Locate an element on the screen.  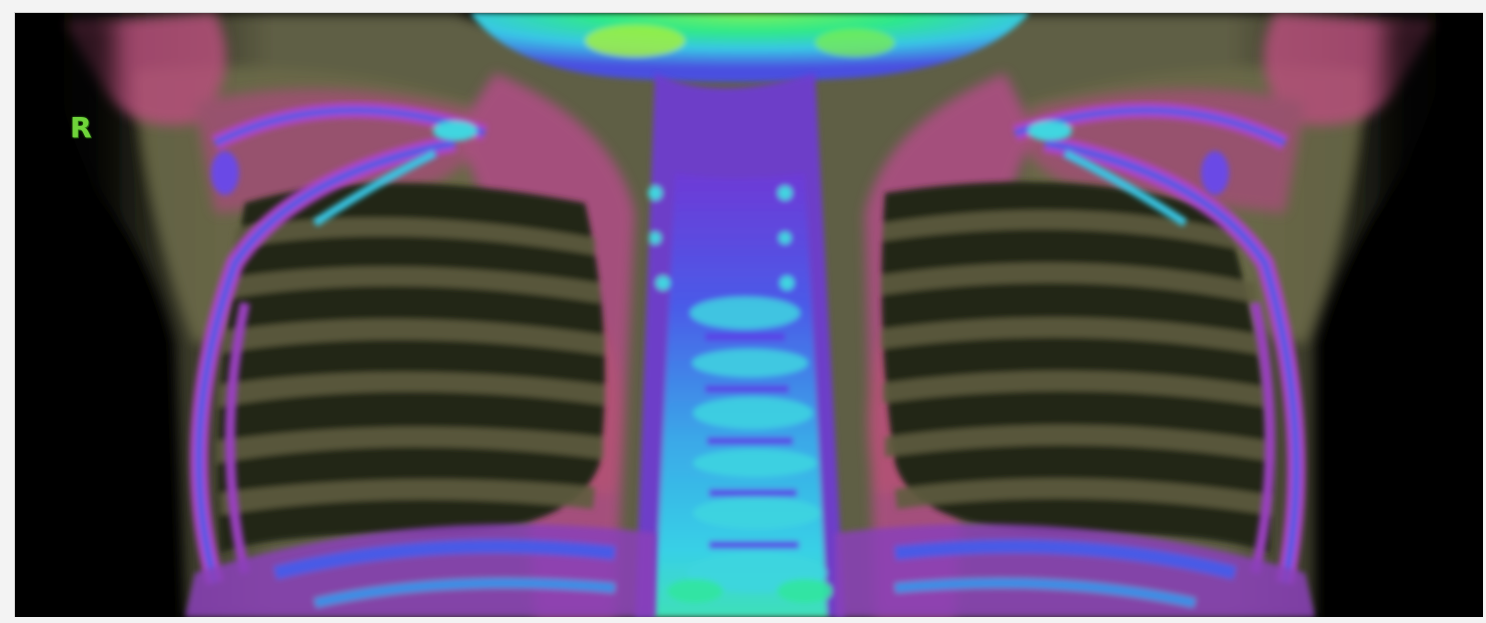
diaphragm-region is located at coordinates (750, 570).